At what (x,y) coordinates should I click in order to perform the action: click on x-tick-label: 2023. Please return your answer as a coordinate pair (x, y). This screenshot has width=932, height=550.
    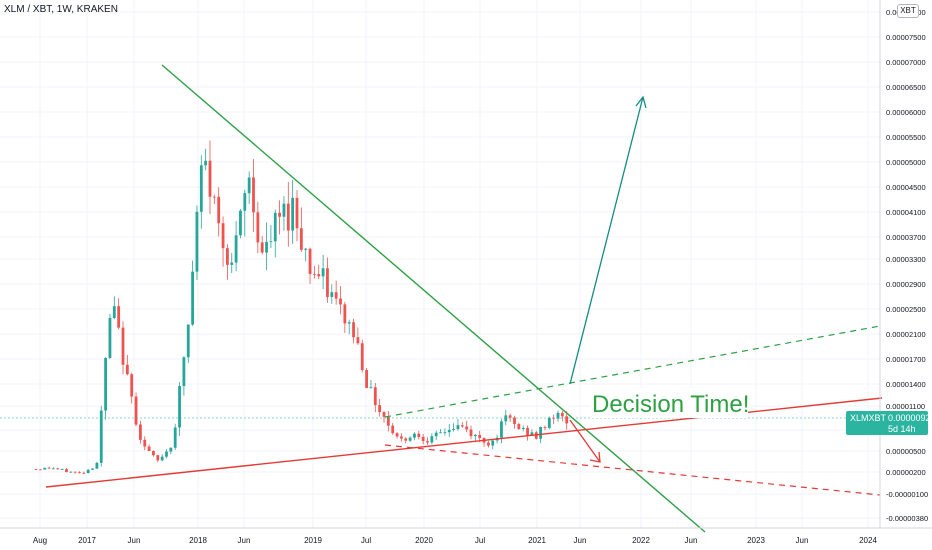
    Looking at the image, I should click on (756, 540).